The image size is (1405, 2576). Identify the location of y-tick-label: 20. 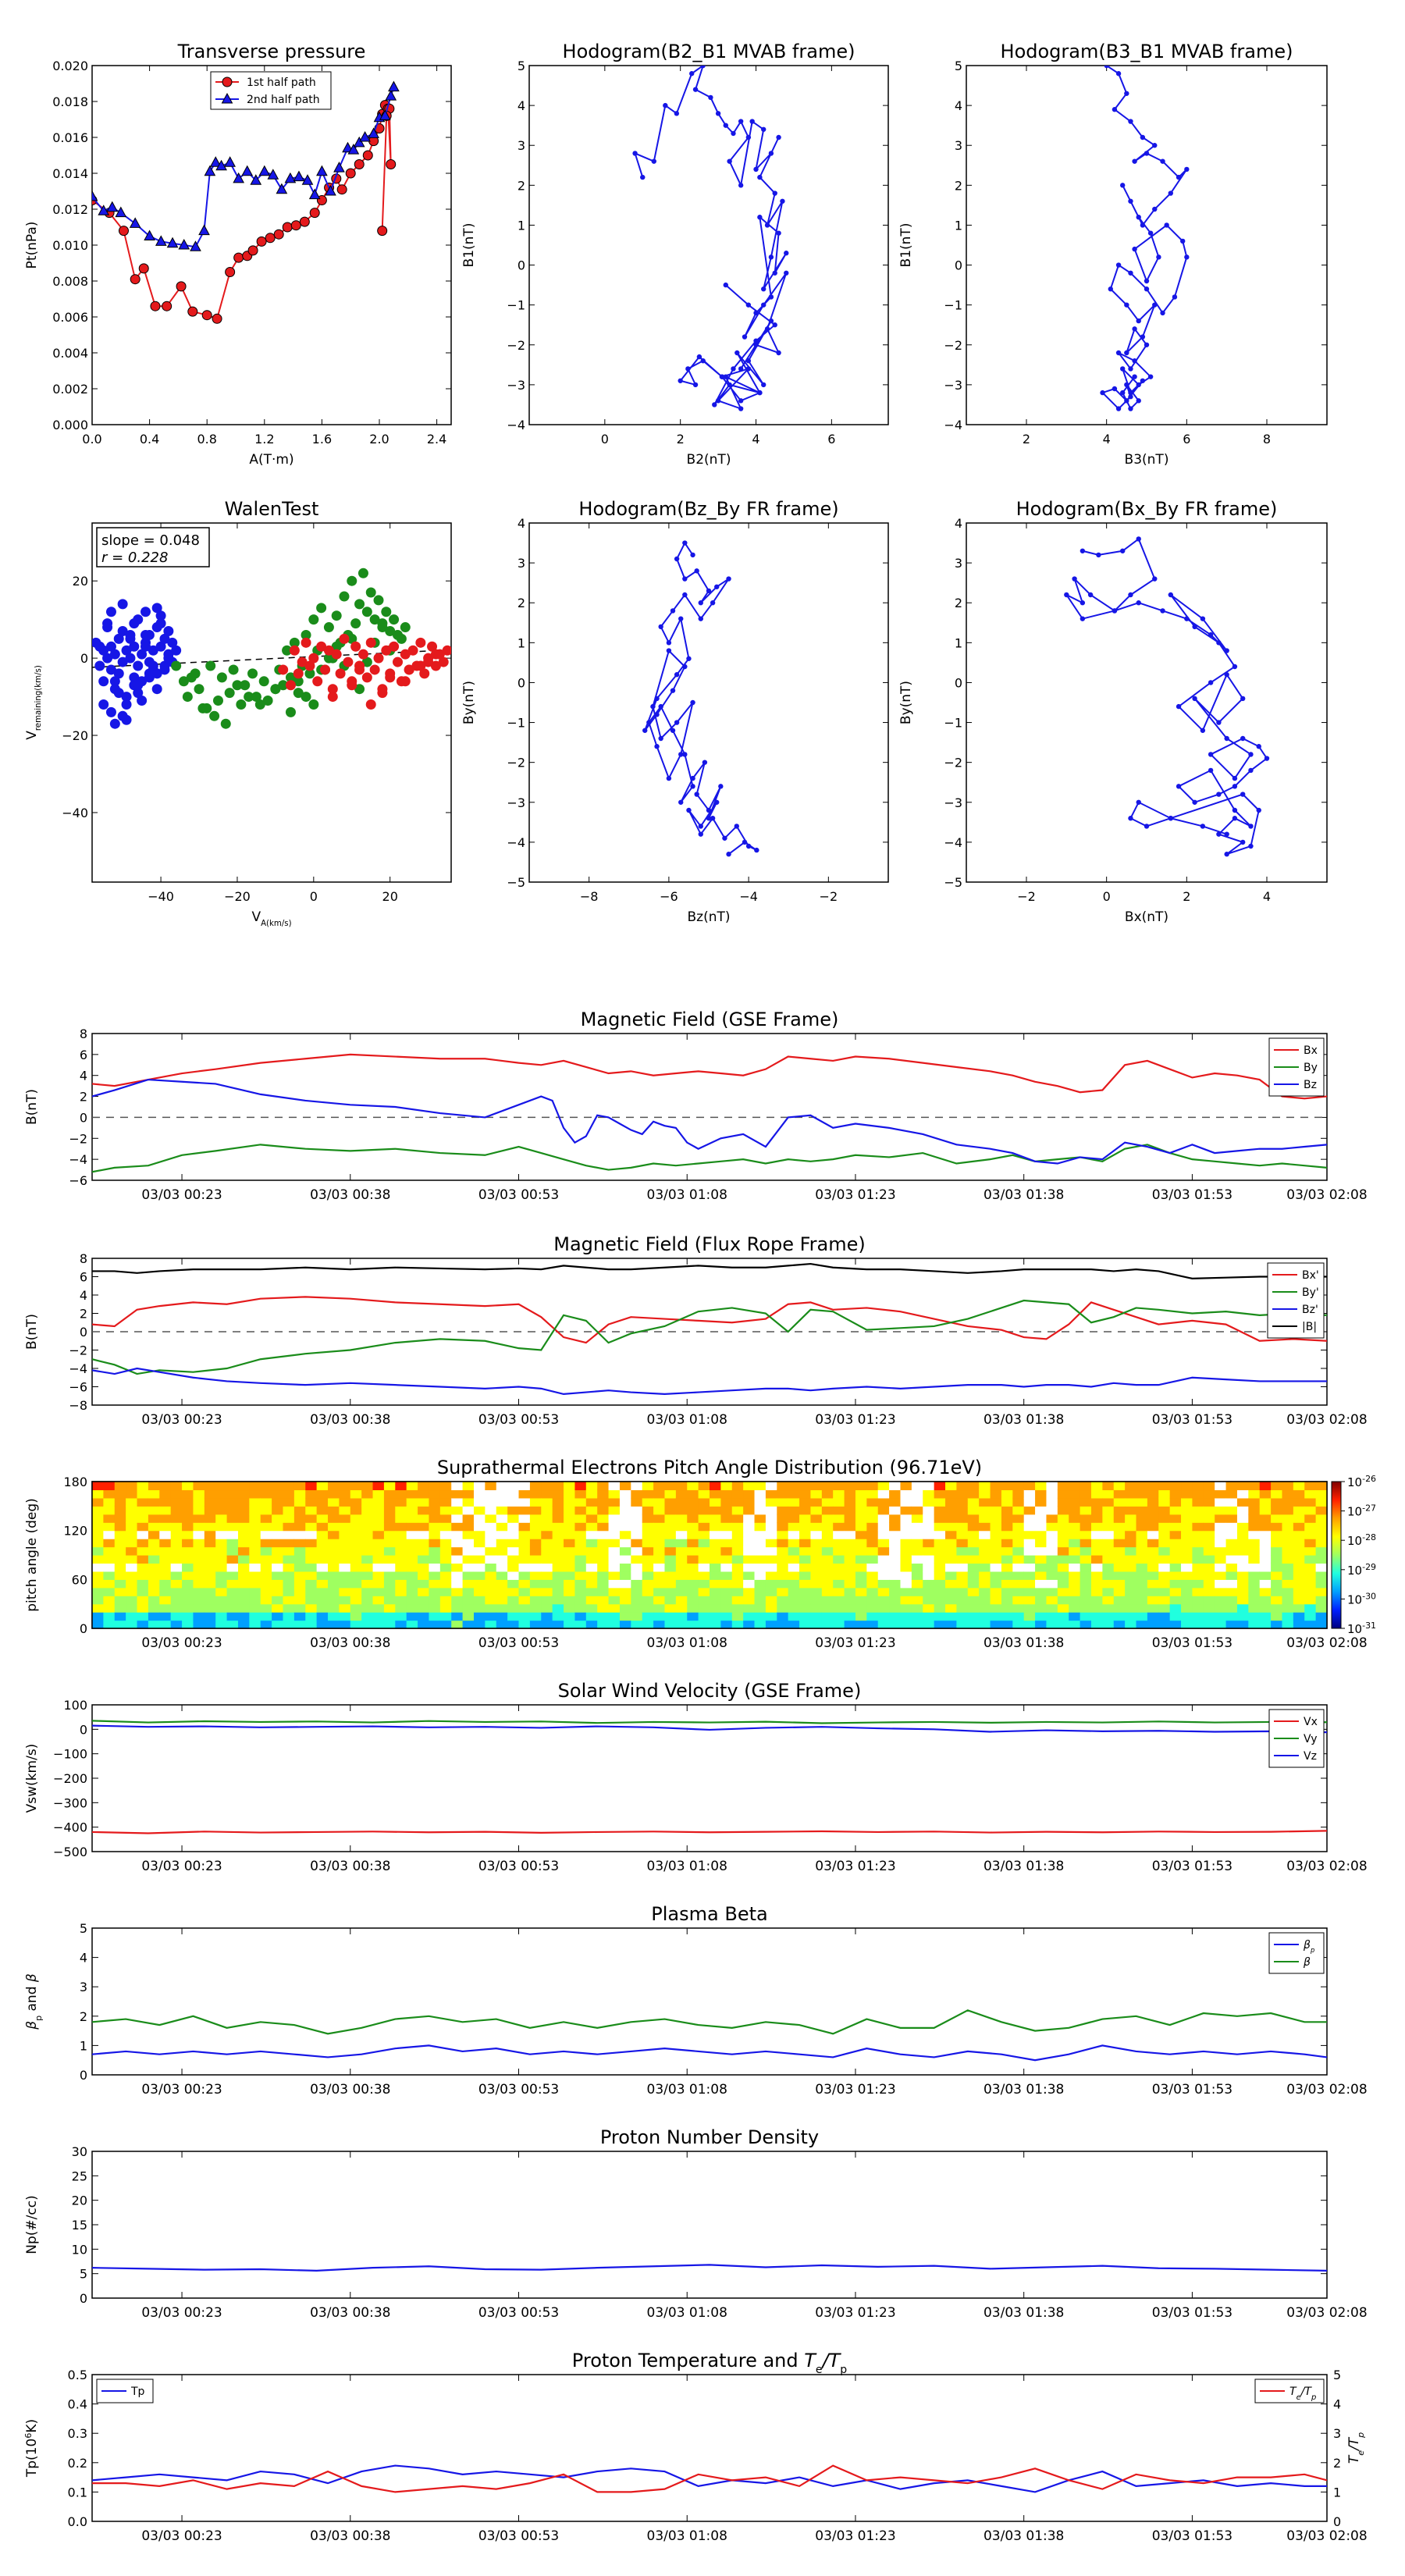
(80, 2201).